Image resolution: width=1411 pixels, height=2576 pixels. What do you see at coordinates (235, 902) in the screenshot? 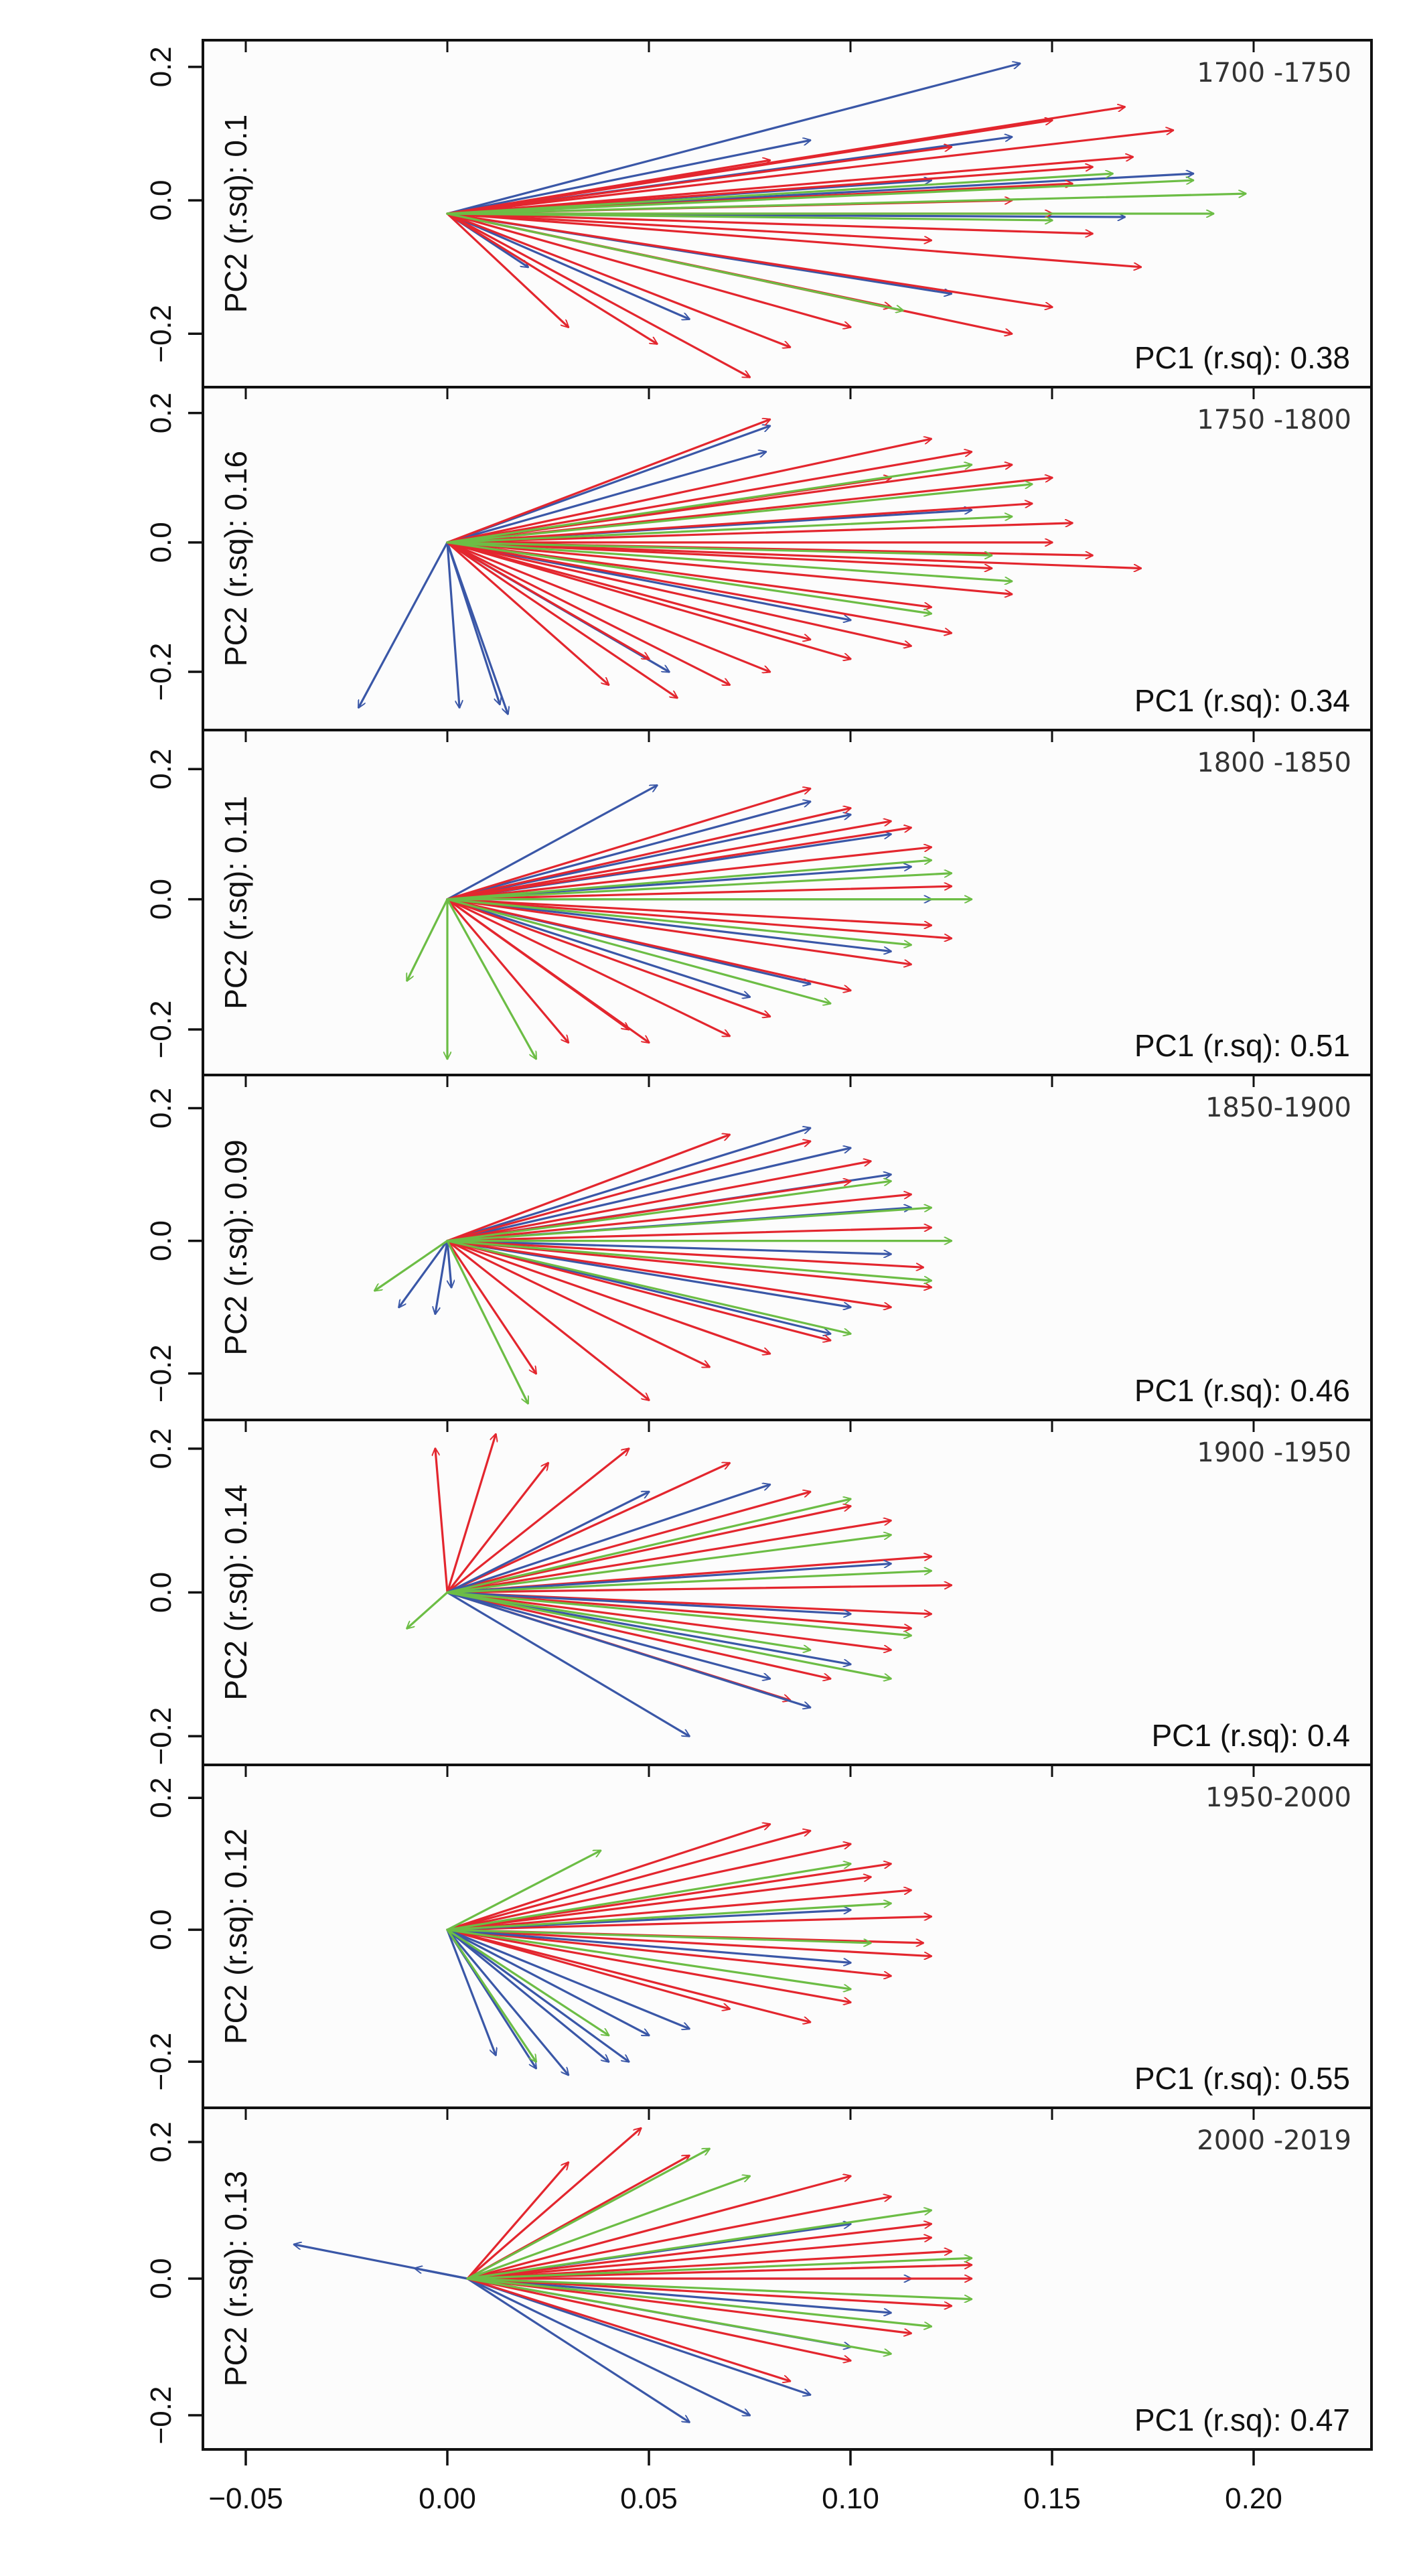
I see `pc2-label: PC2 (r.sq): 0.11` at bounding box center [235, 902].